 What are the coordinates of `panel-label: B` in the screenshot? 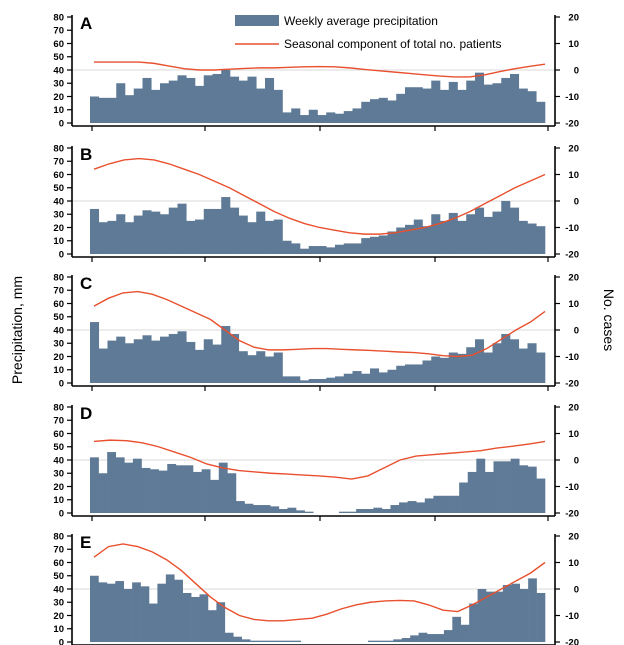 It's located at (86, 154).